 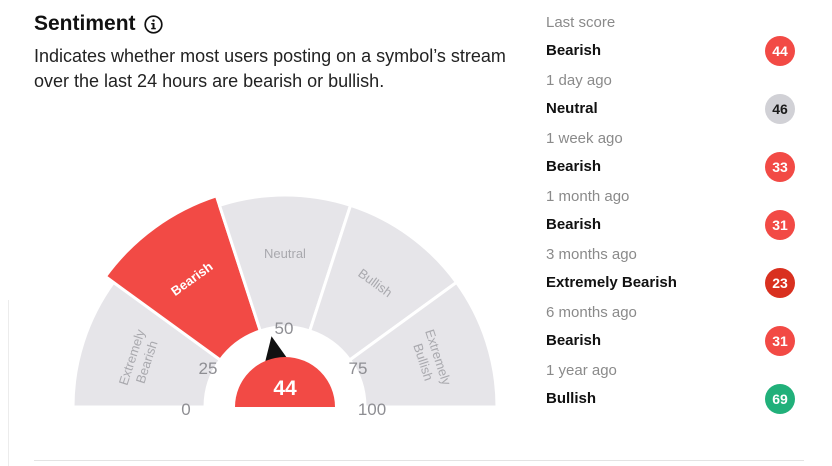 I want to click on history-sentiment: Neutral, so click(x=572, y=108).